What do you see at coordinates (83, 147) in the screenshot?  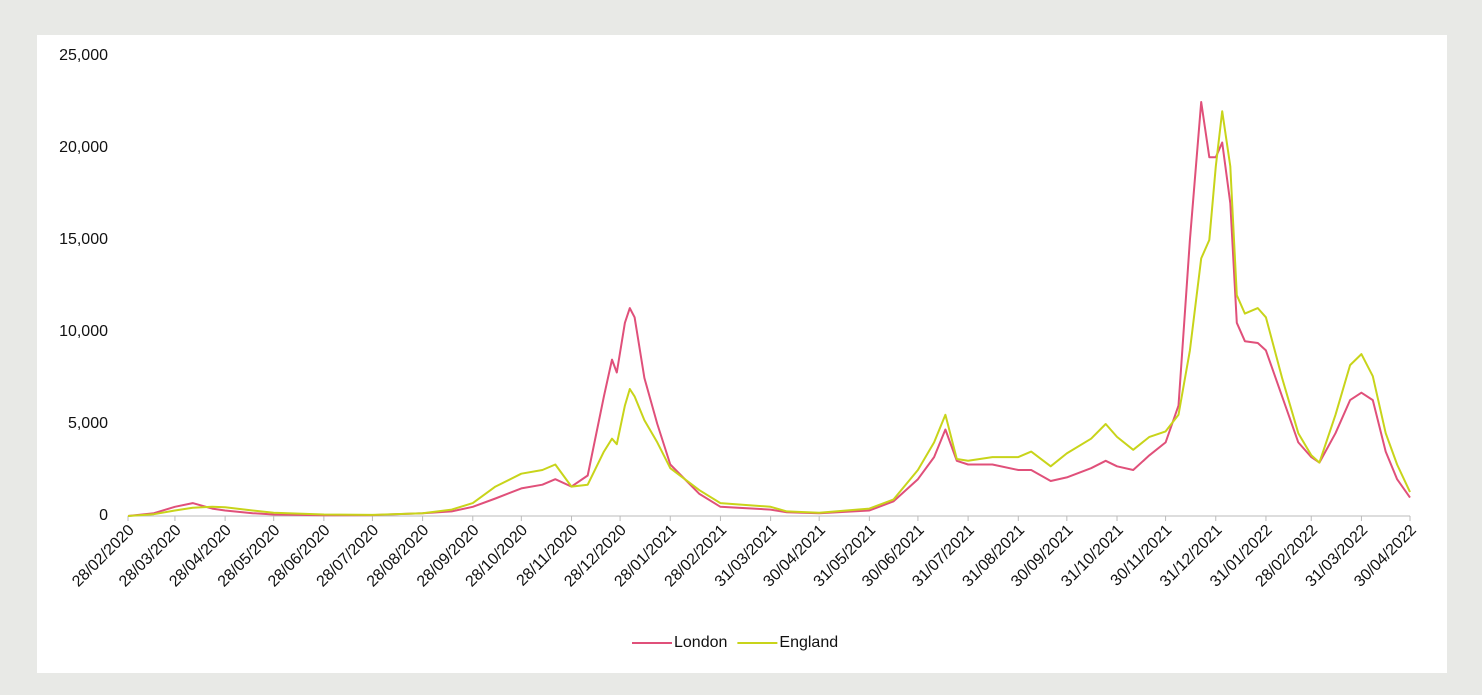 I see `y-tick-label: 20,000` at bounding box center [83, 147].